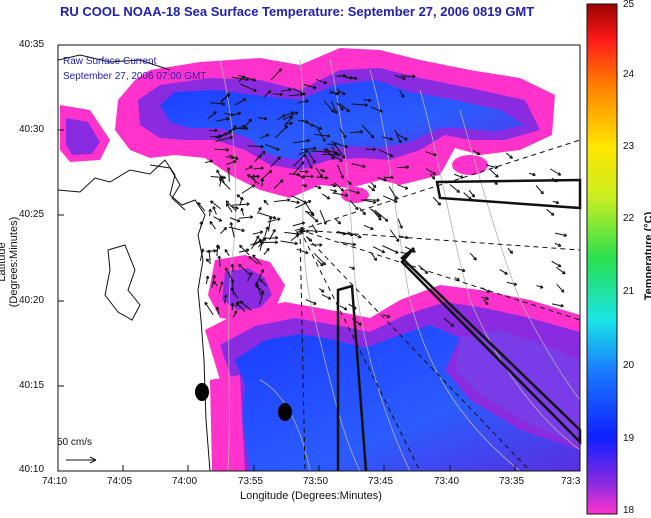 The image size is (651, 518). I want to click on colorbar-tick: 24, so click(629, 74).